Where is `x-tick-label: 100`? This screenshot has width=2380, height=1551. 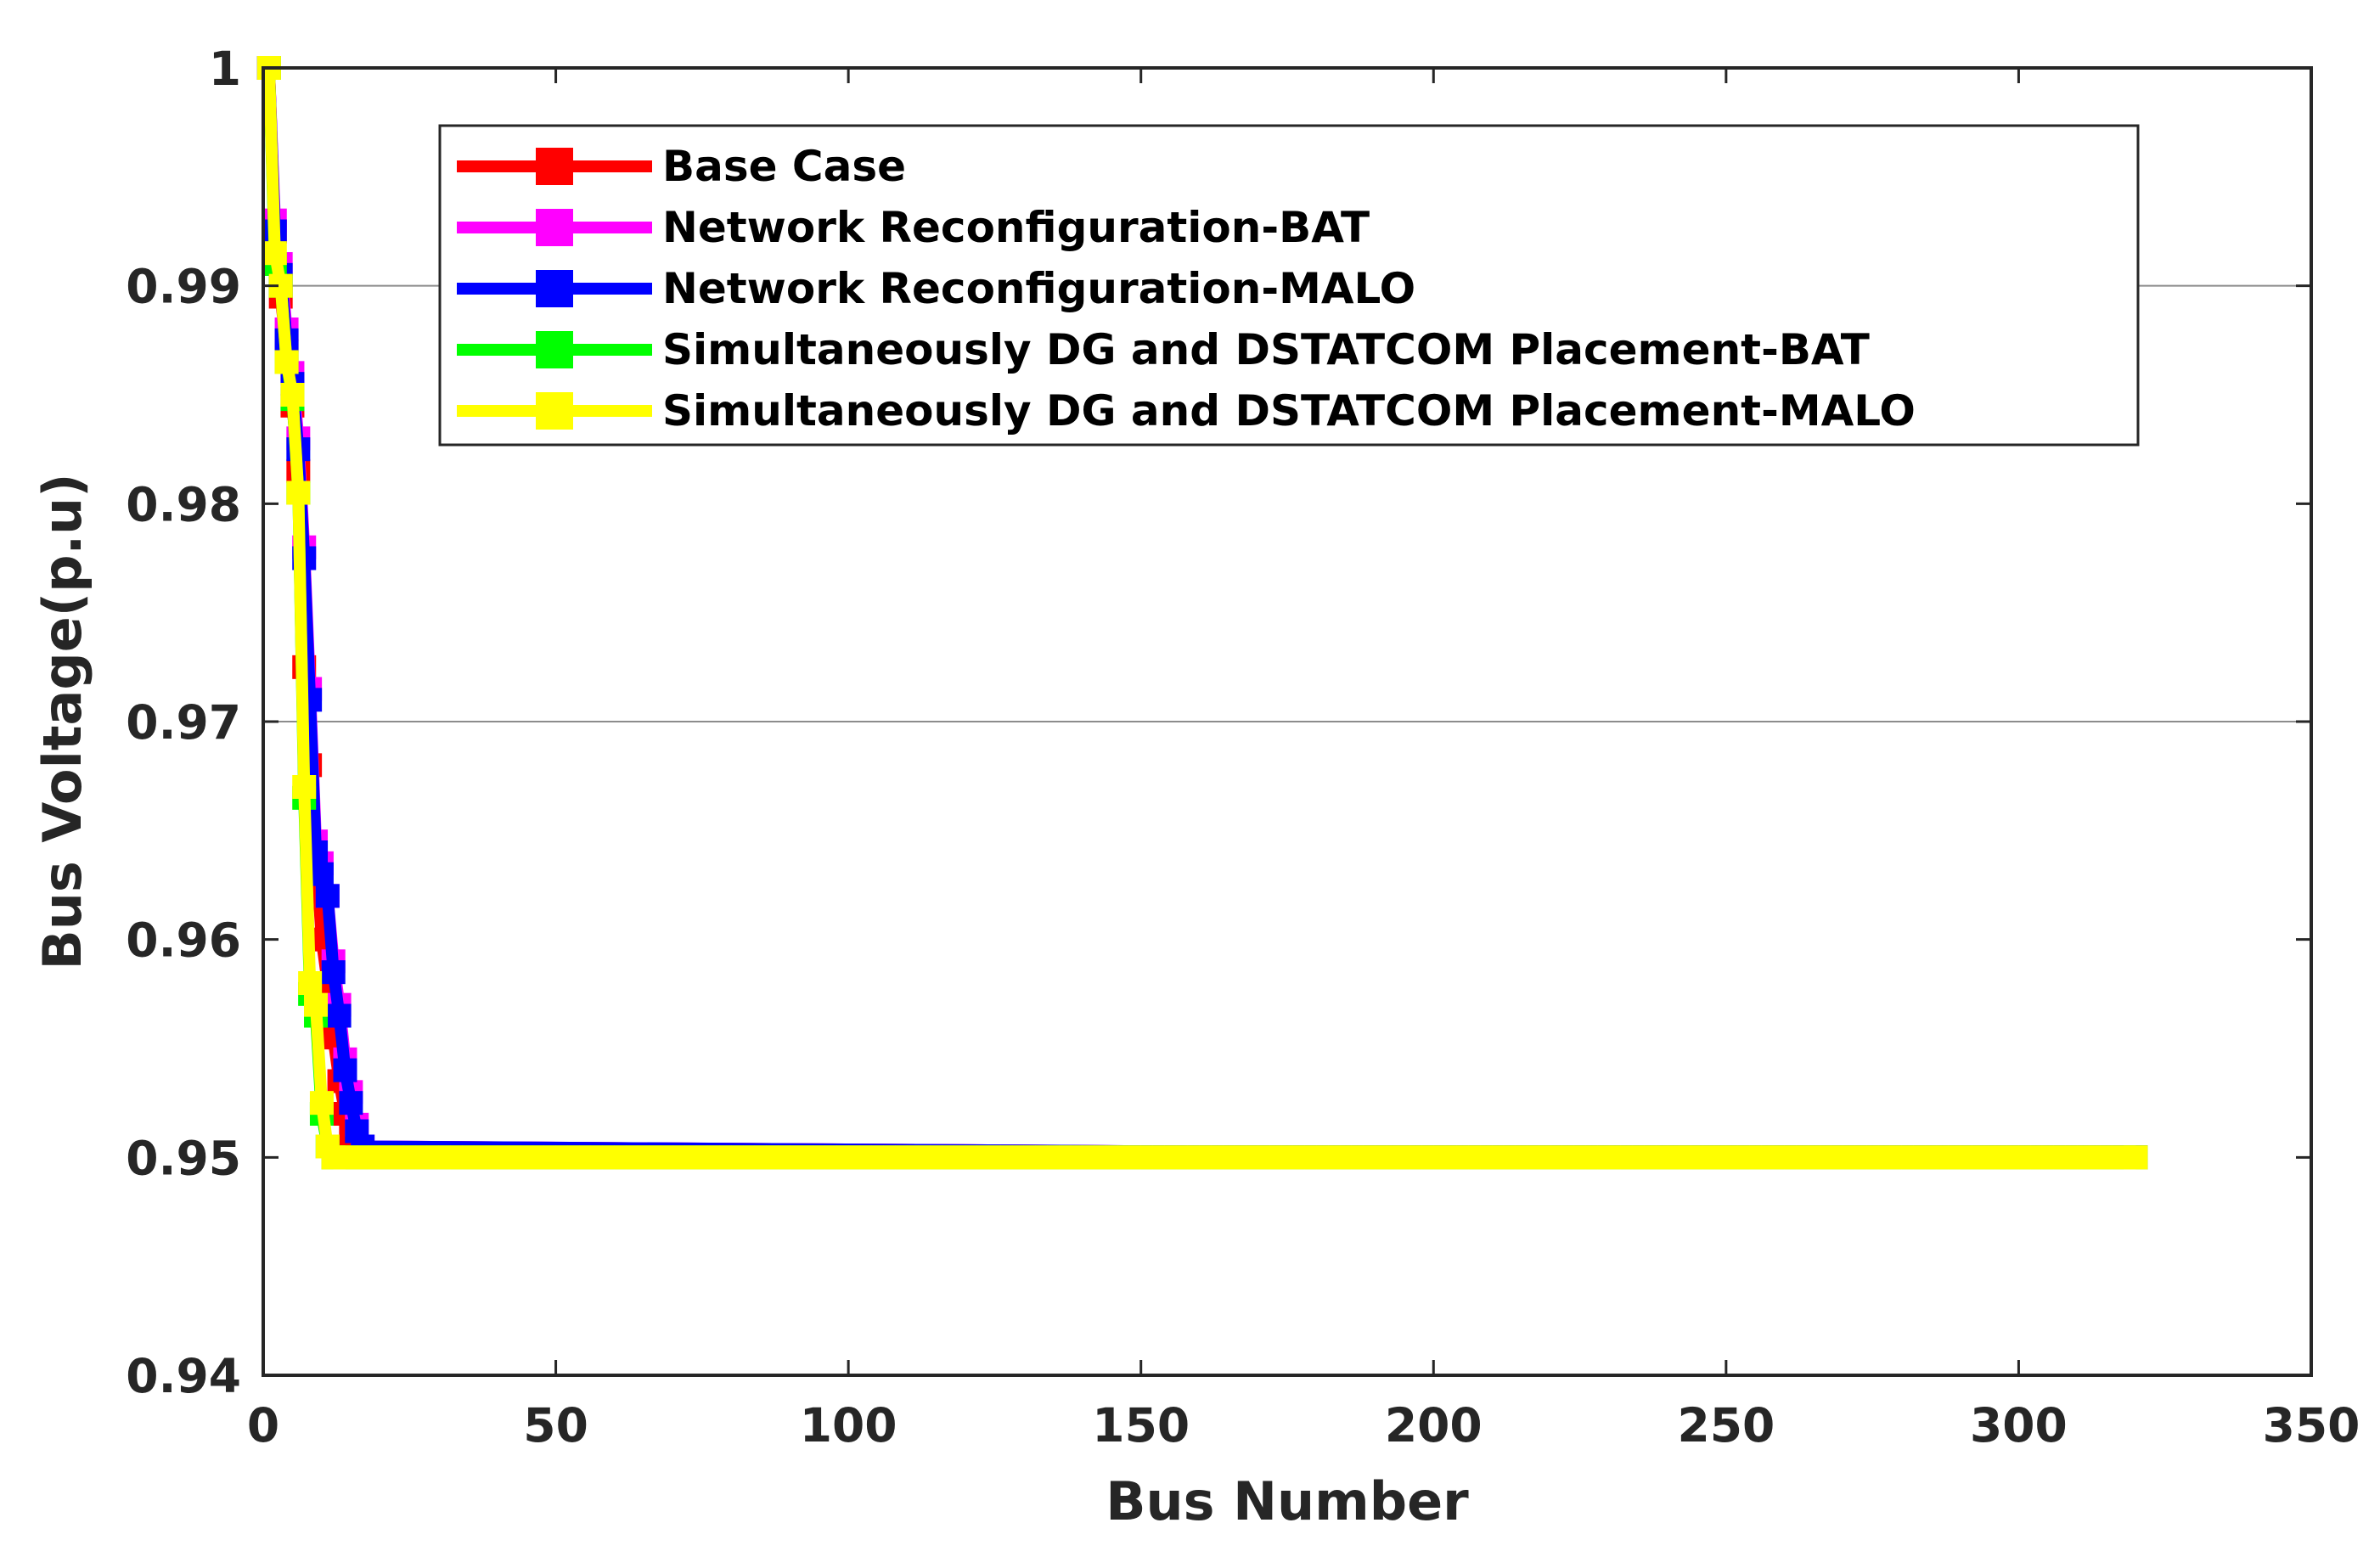
x-tick-label: 100 is located at coordinates (848, 1425).